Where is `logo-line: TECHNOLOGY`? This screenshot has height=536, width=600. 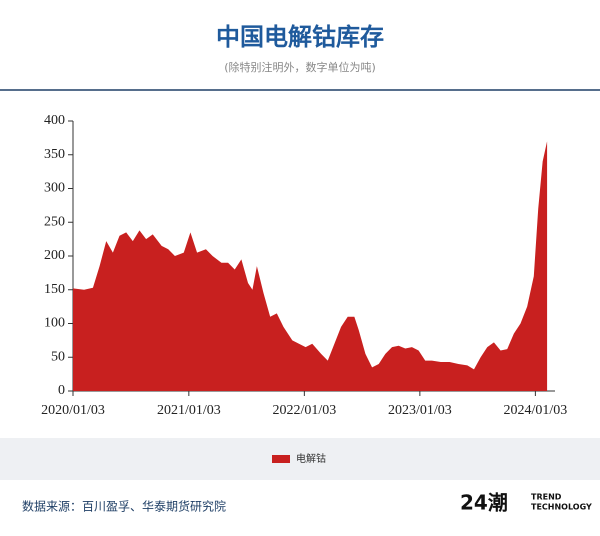
logo-line: TECHNOLOGY is located at coordinates (561, 507).